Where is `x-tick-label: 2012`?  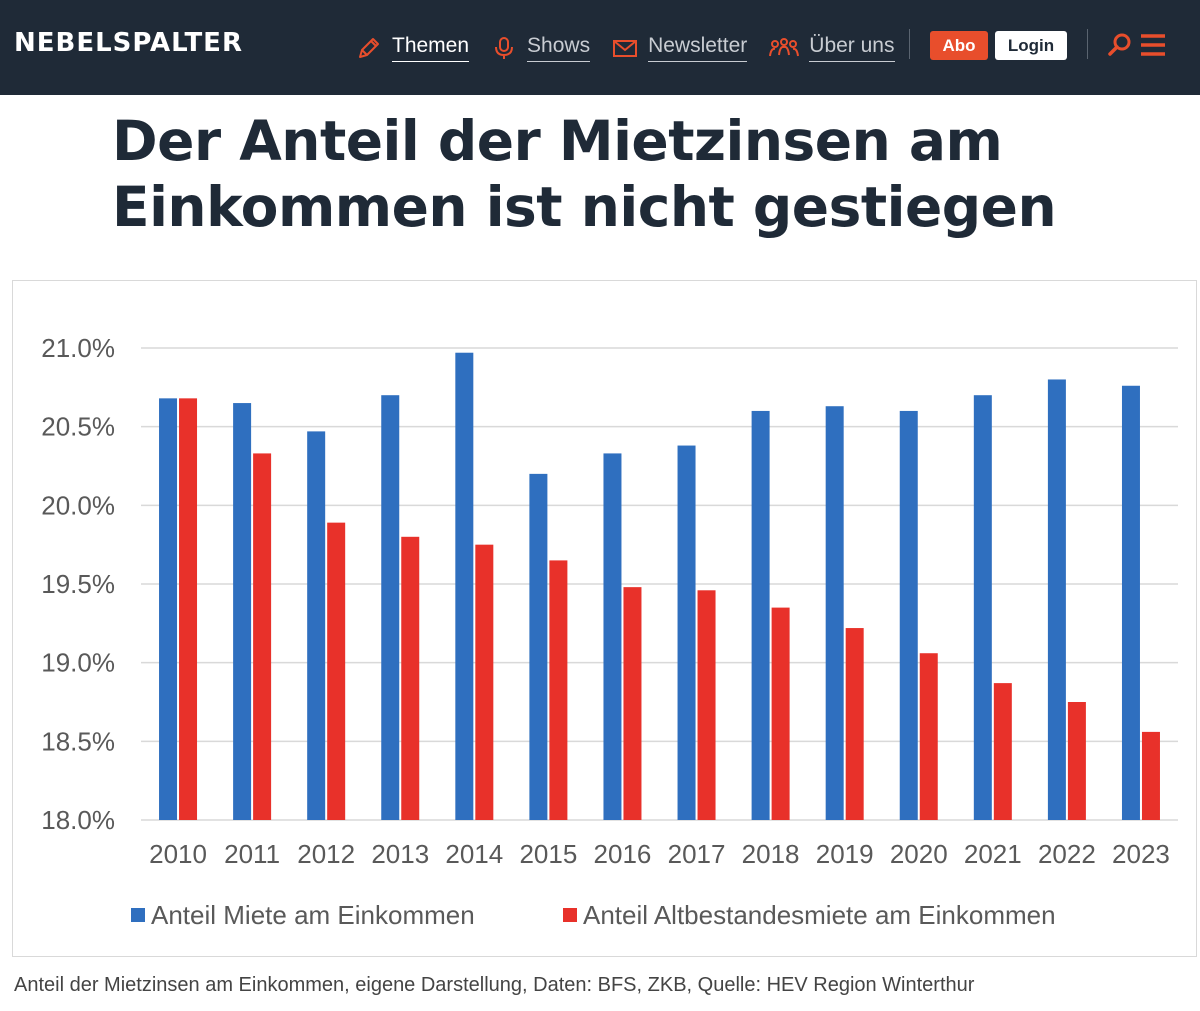 x-tick-label: 2012 is located at coordinates (326, 854).